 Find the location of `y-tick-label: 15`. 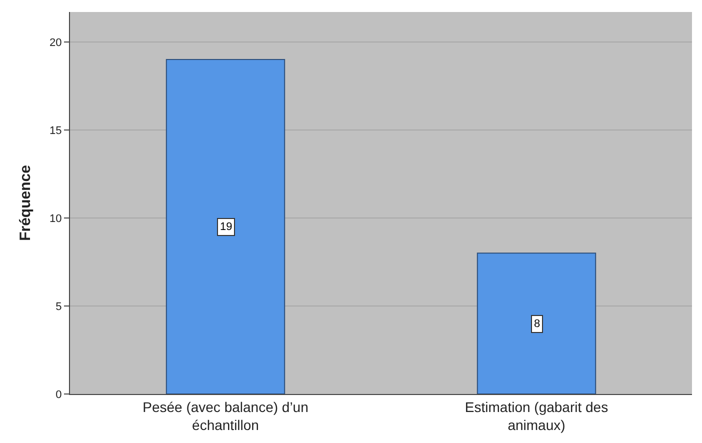

y-tick-label: 15 is located at coordinates (56, 130).